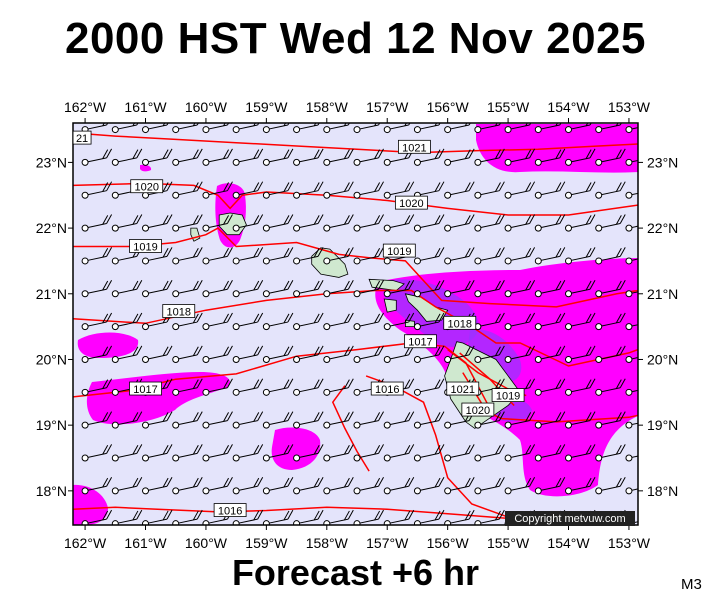 This screenshot has height=600, width=711. Describe the element at coordinates (266, 107) in the screenshot. I see `lon-label-top: 159°W` at that location.